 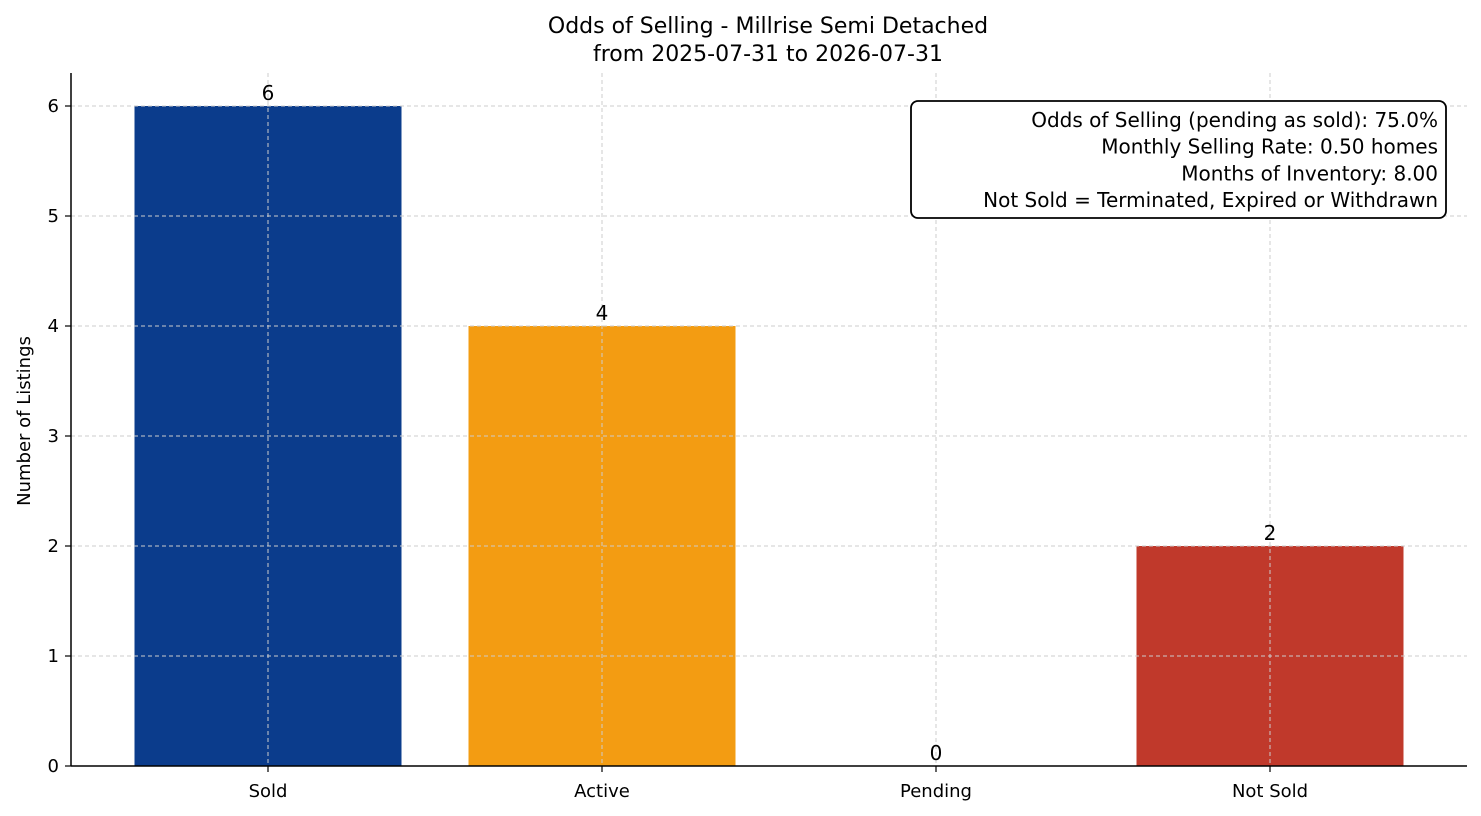 I want to click on y-tick-label: 4, so click(x=53, y=326).